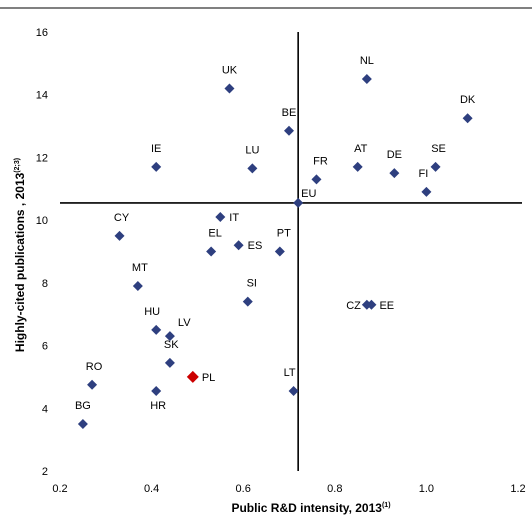 The height and width of the screenshot is (522, 532). Describe the element at coordinates (424, 174) in the screenshot. I see `point-label-fi: FI` at that location.